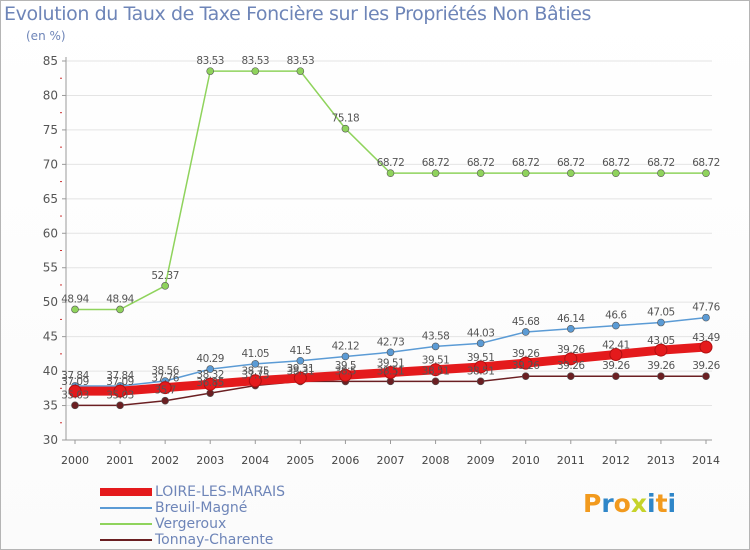 This screenshot has width=750, height=550. What do you see at coordinates (256, 376) in the screenshot?
I see `data-label: 37.75` at bounding box center [256, 376].